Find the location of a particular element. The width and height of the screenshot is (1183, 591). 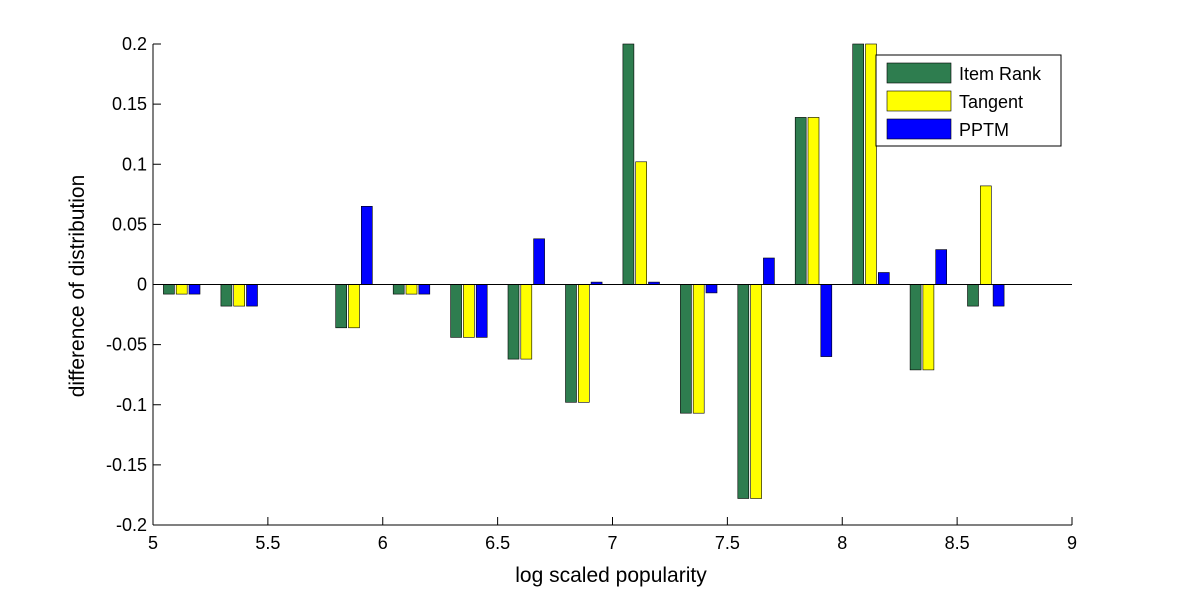

x-tick-label-5: 7.5 is located at coordinates (727, 543).